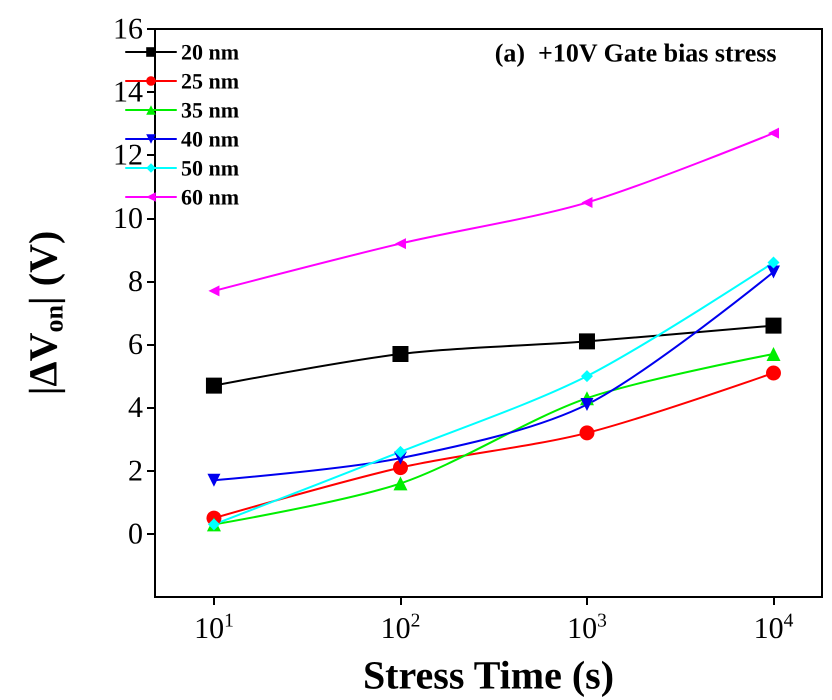  What do you see at coordinates (128, 92) in the screenshot?
I see `y-tick-label: 14` at bounding box center [128, 92].